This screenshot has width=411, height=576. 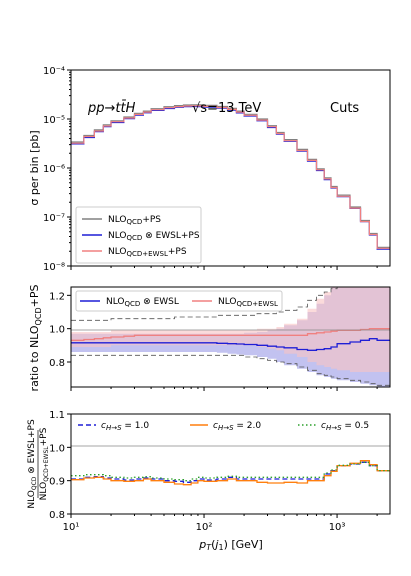 I want to click on svg-text: NLOQCD+EWSL+PS, so click(x=44, y=463).